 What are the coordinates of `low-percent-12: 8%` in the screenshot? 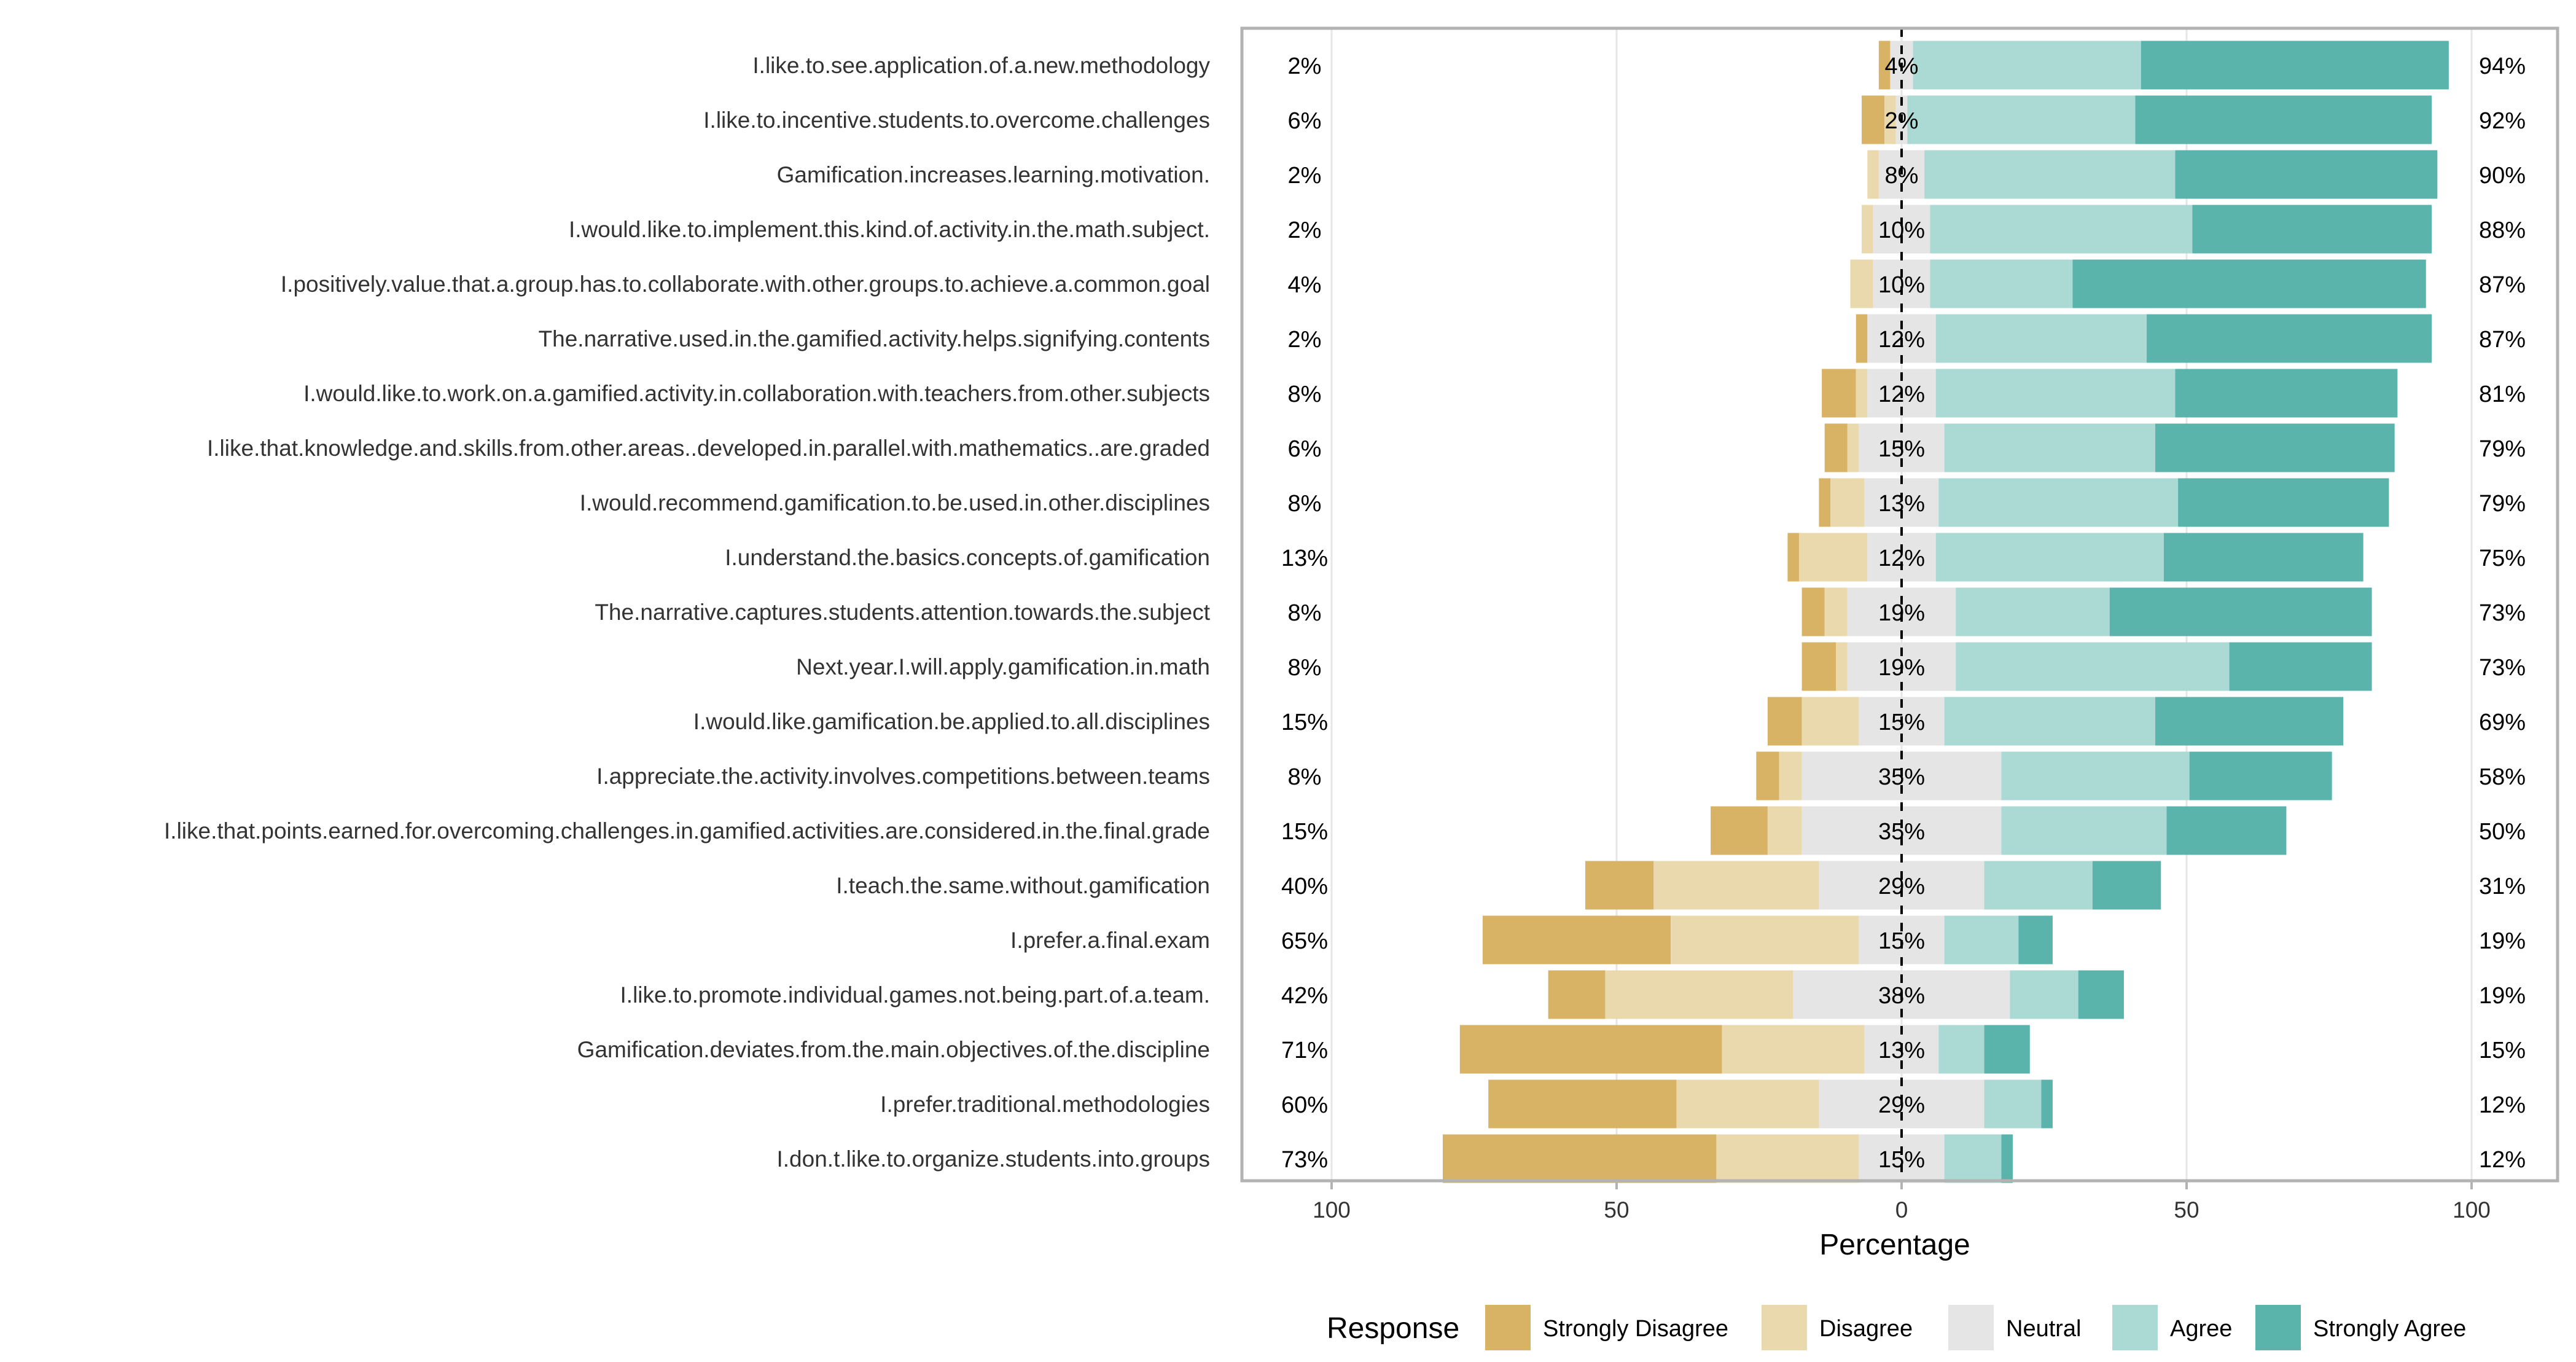 It's located at (1305, 668).